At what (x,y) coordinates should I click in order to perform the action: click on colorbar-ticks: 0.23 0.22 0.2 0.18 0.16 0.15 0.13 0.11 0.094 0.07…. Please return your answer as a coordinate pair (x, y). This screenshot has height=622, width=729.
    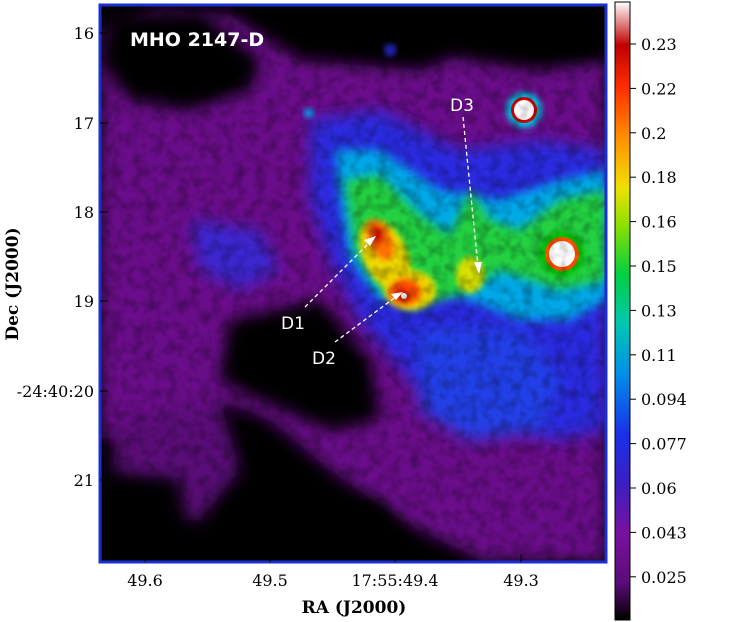
    Looking at the image, I should click on (658, 311).